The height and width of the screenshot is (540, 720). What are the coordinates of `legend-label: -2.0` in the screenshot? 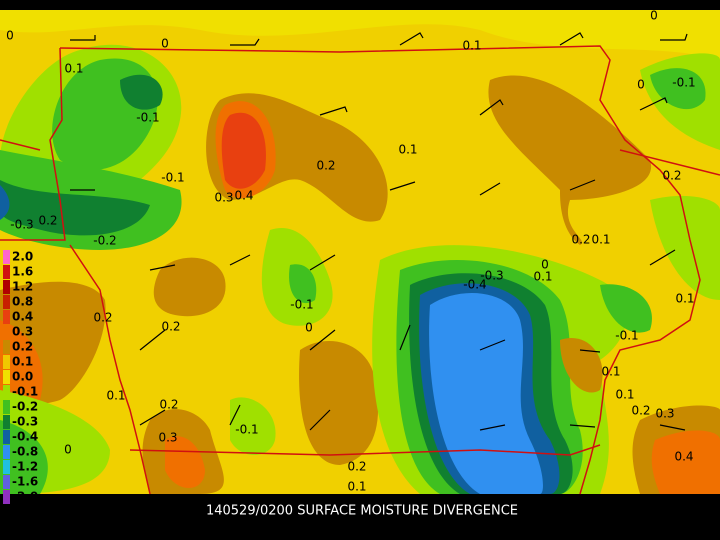 It's located at (25, 497).